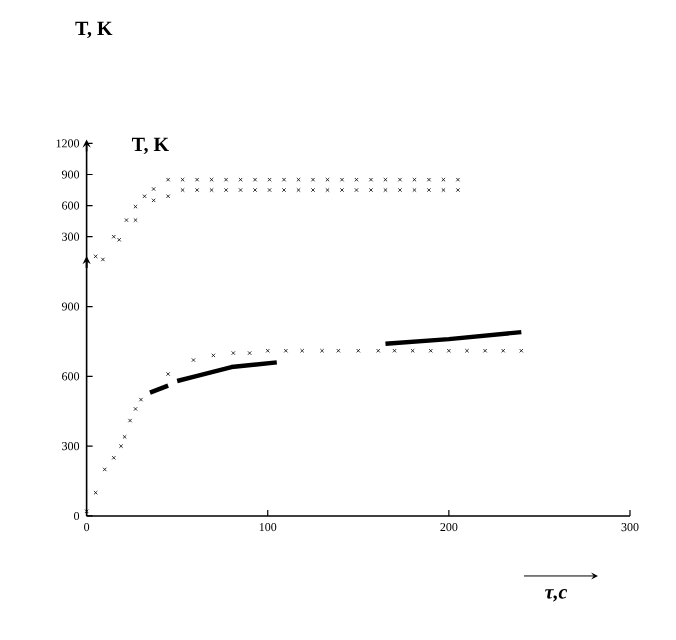  What do you see at coordinates (226, 372) in the screenshot?
I see `line-series` at bounding box center [226, 372].